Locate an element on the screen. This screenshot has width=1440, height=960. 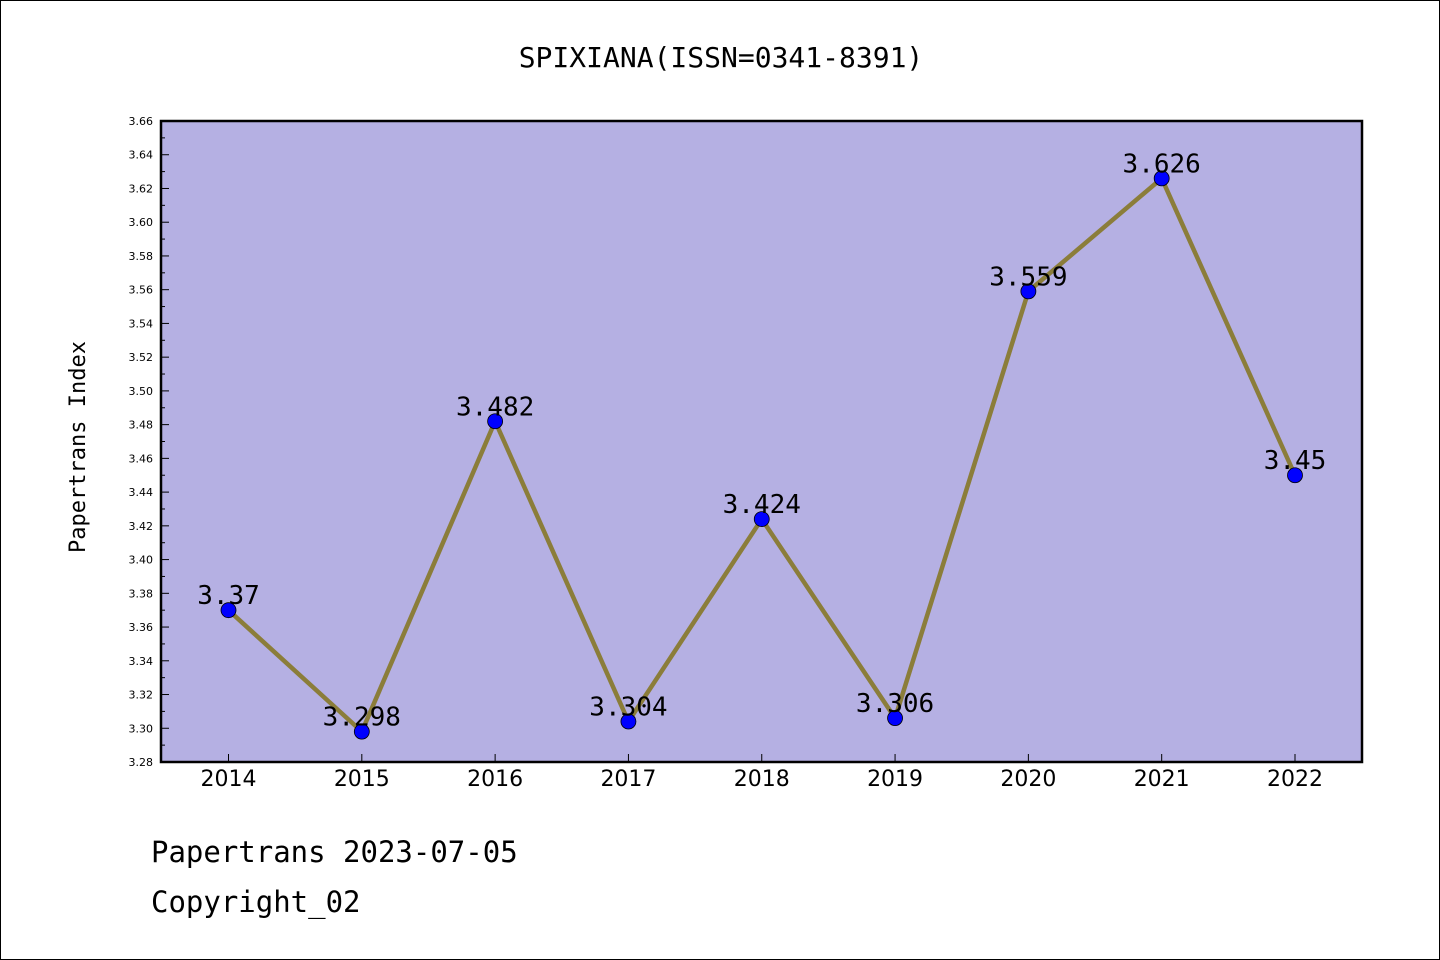
y-tick-label: 3.52 is located at coordinates (141, 357).